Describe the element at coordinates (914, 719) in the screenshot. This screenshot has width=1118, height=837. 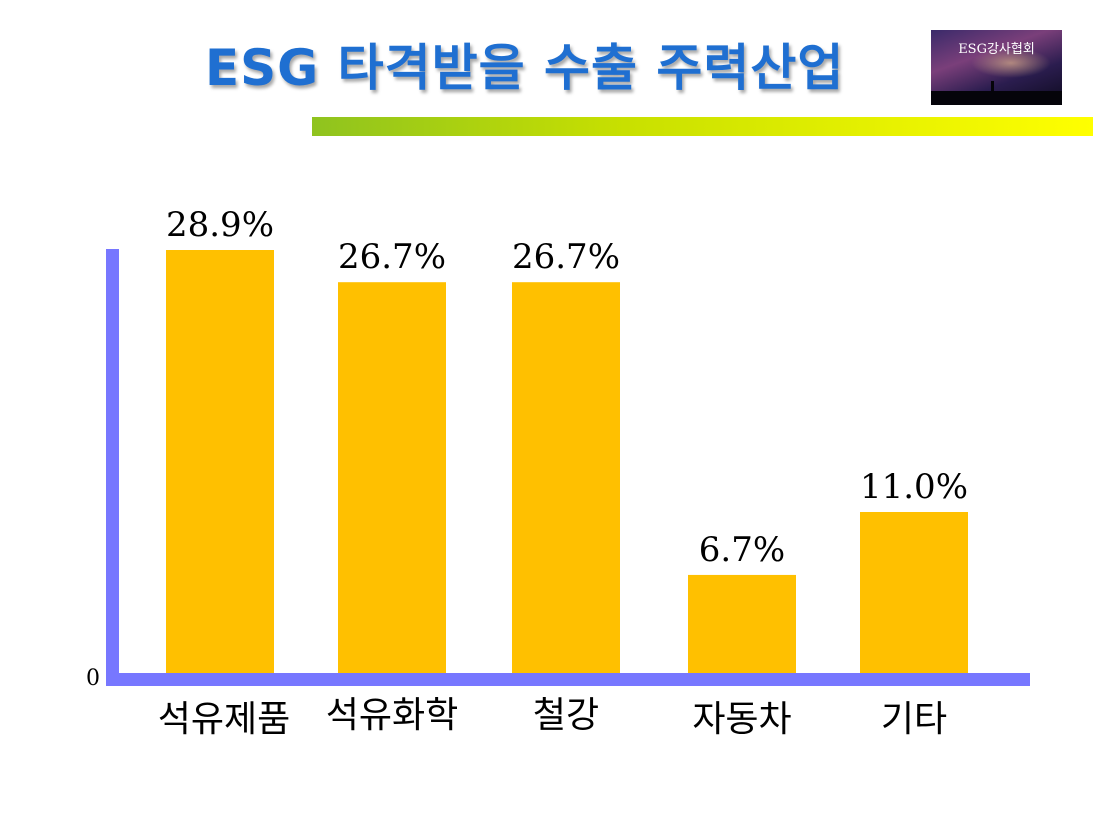
I see `x-tick-label: 기타` at that location.